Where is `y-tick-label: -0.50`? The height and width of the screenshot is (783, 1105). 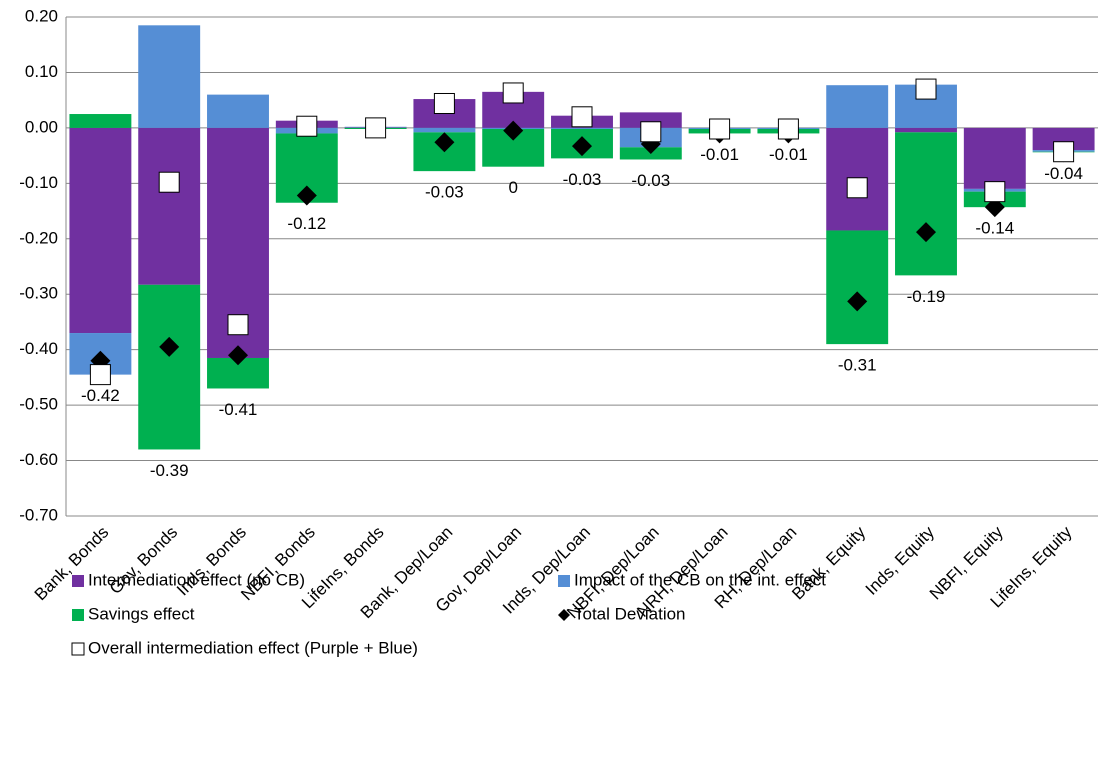 y-tick-label: -0.50 is located at coordinates (38, 404).